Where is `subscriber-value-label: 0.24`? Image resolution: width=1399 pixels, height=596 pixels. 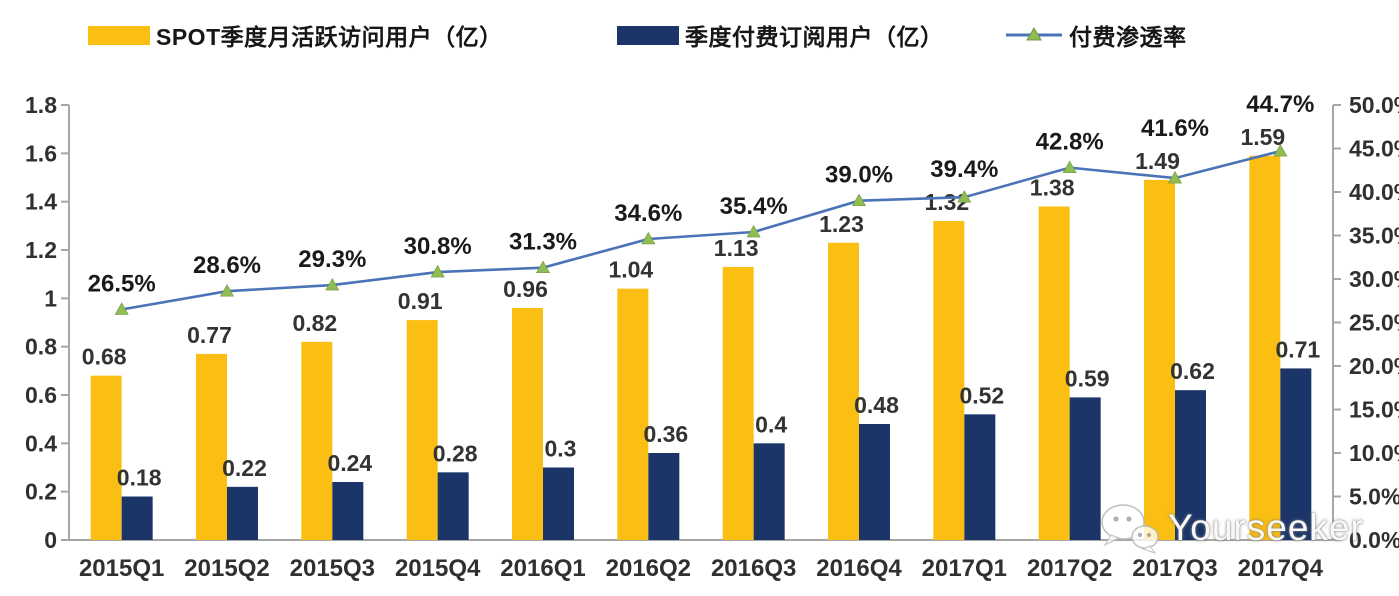
subscriber-value-label: 0.24 is located at coordinates (349, 463).